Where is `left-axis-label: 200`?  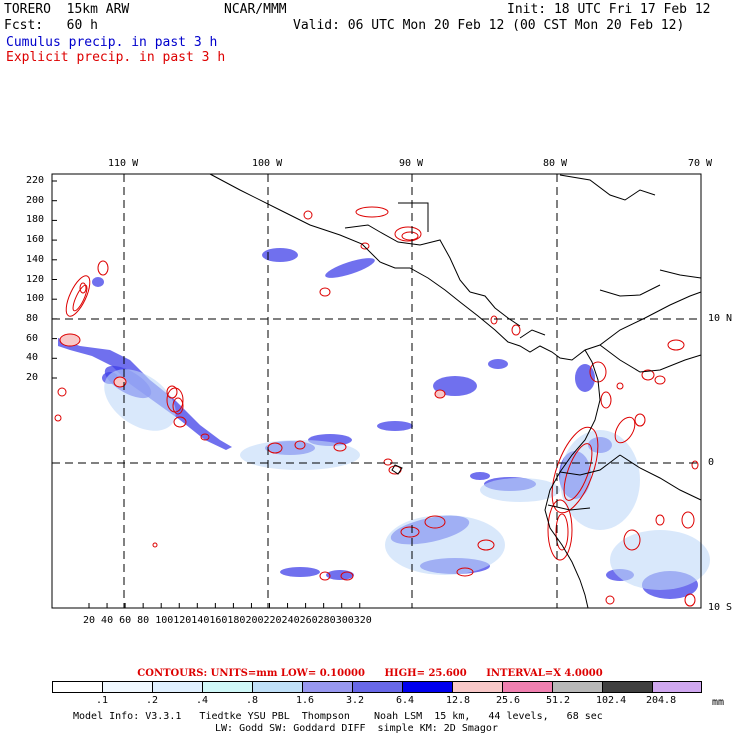
left-axis-label: 200 is located at coordinates (35, 200).